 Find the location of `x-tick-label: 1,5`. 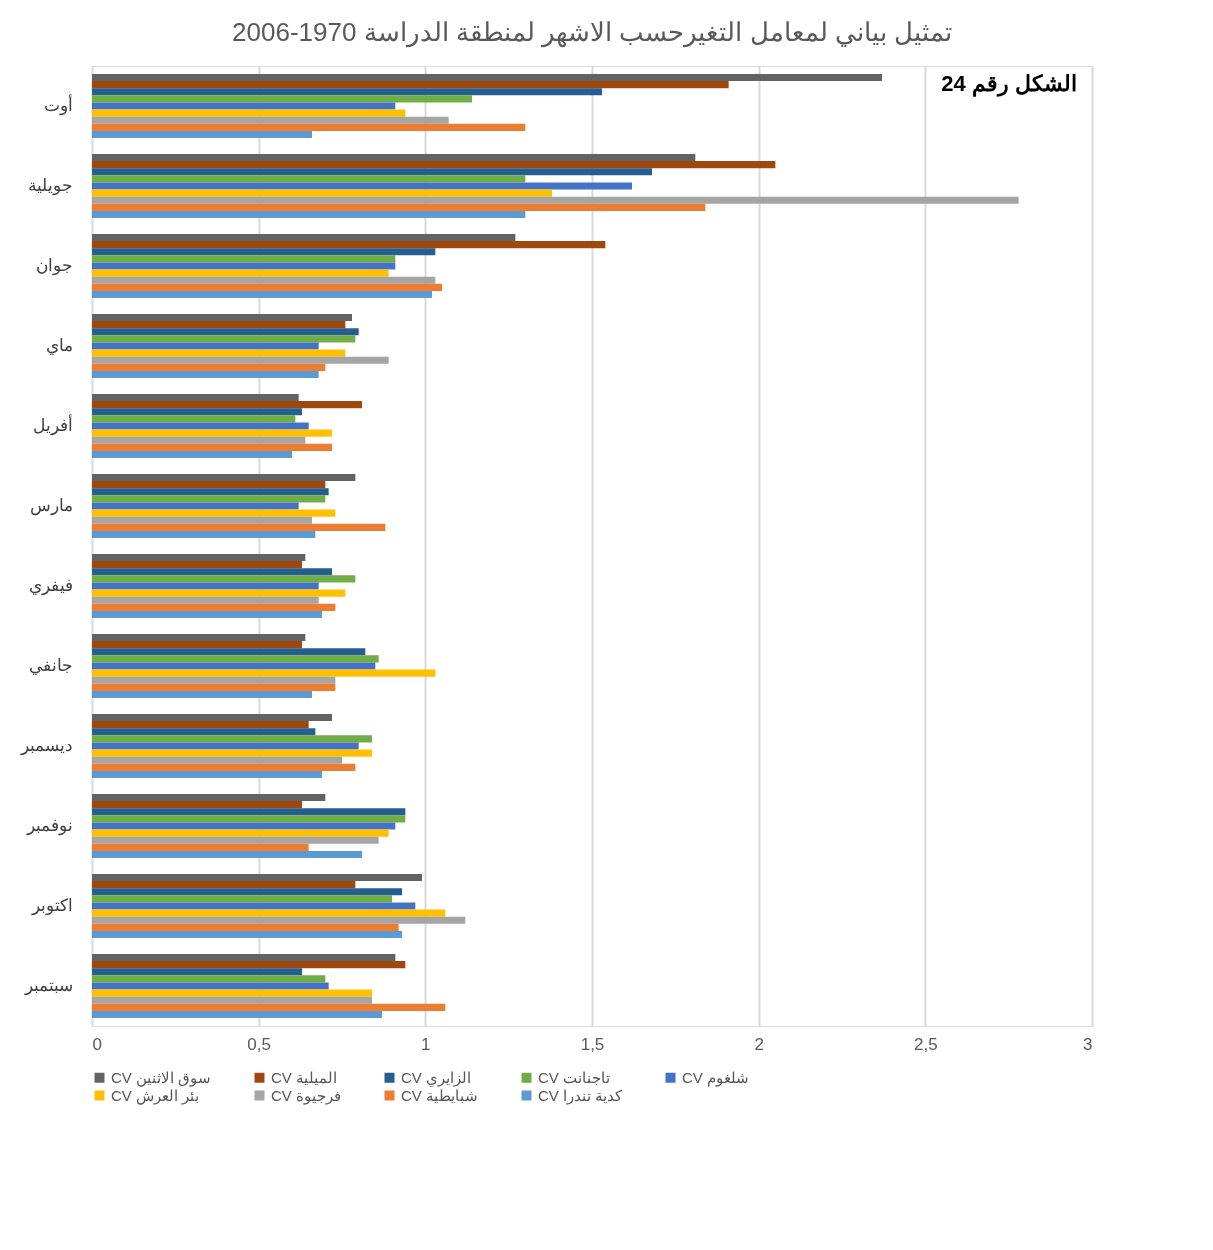

x-tick-label: 1,5 is located at coordinates (592, 1044).